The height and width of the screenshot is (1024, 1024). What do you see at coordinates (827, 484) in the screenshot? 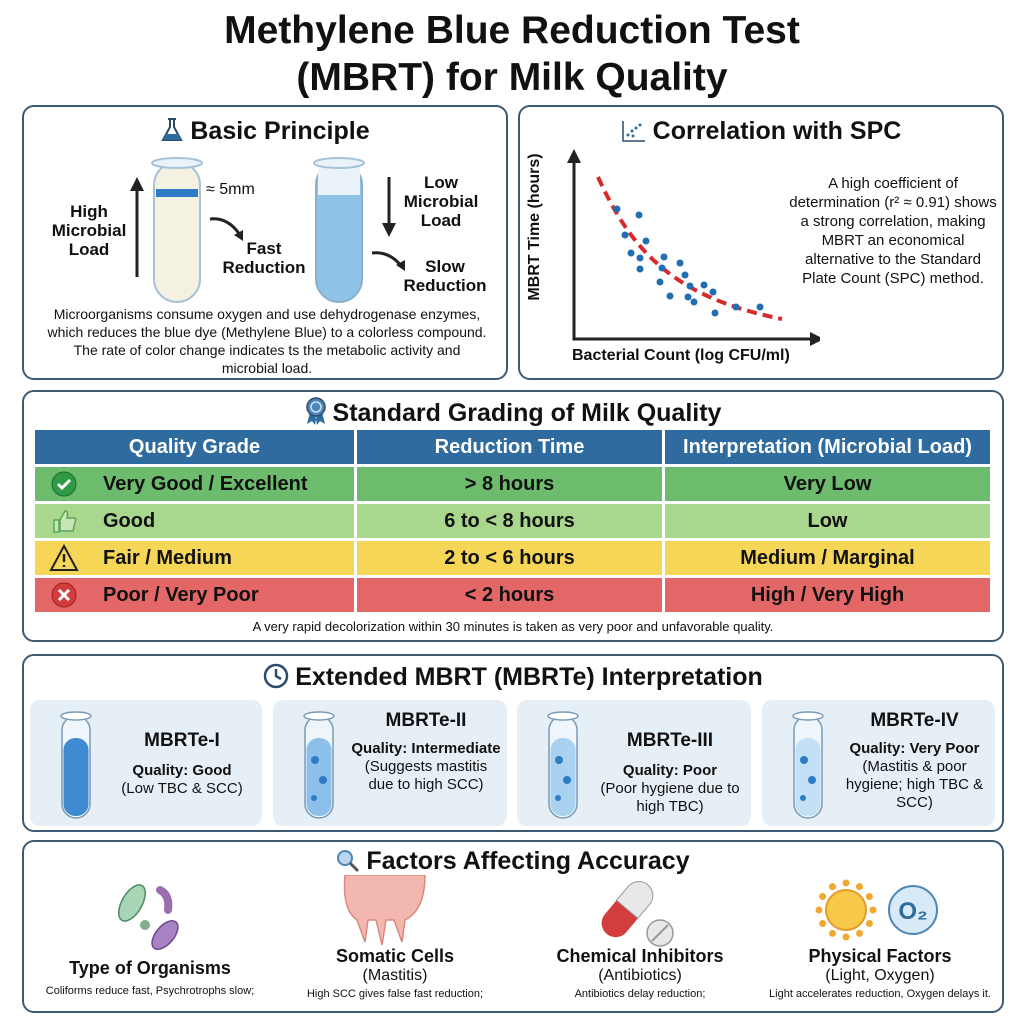
I see `load-cell: Very Low` at bounding box center [827, 484].